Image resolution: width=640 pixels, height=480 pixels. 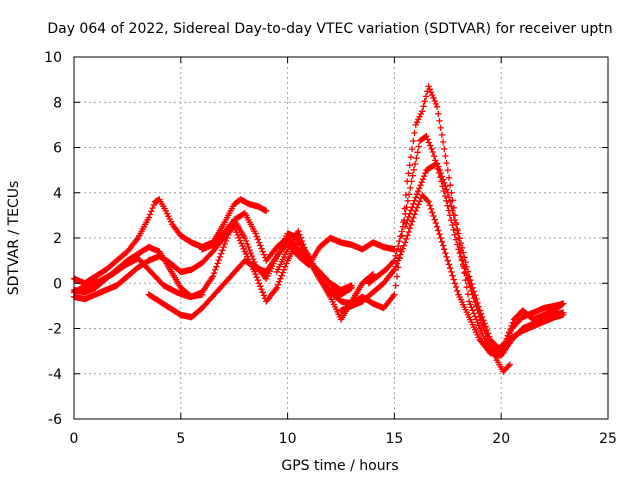 What do you see at coordinates (57, 239) in the screenshot?
I see `y-tick-label: 2` at bounding box center [57, 239].